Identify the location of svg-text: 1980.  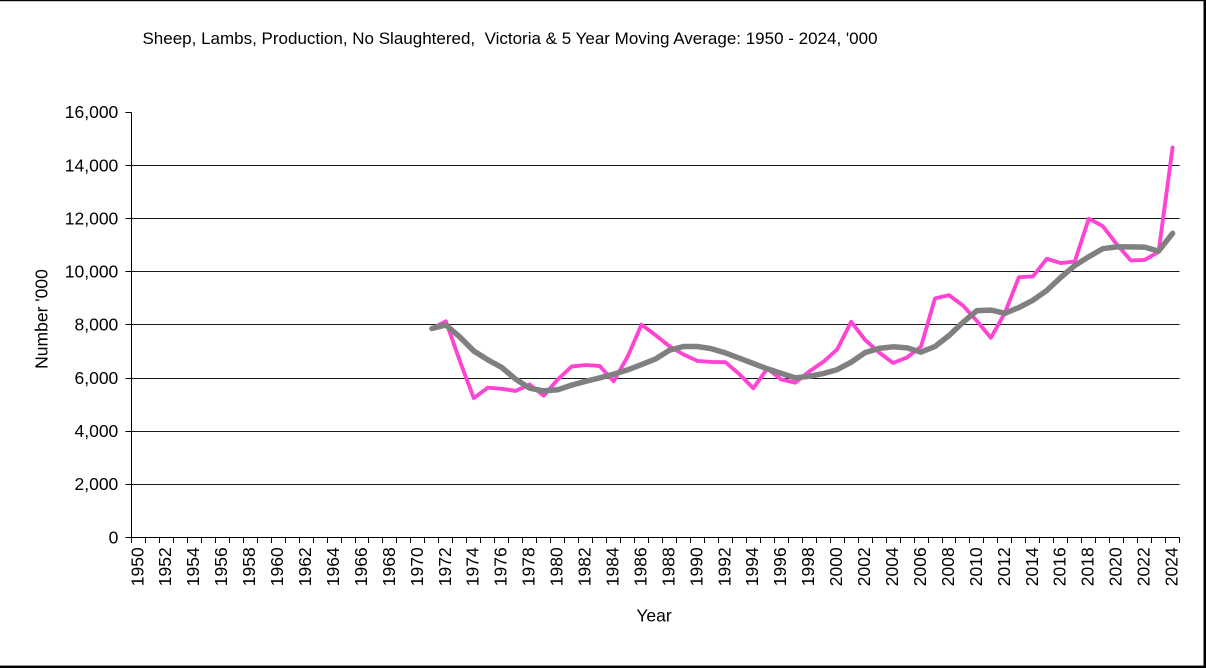
(557, 566).